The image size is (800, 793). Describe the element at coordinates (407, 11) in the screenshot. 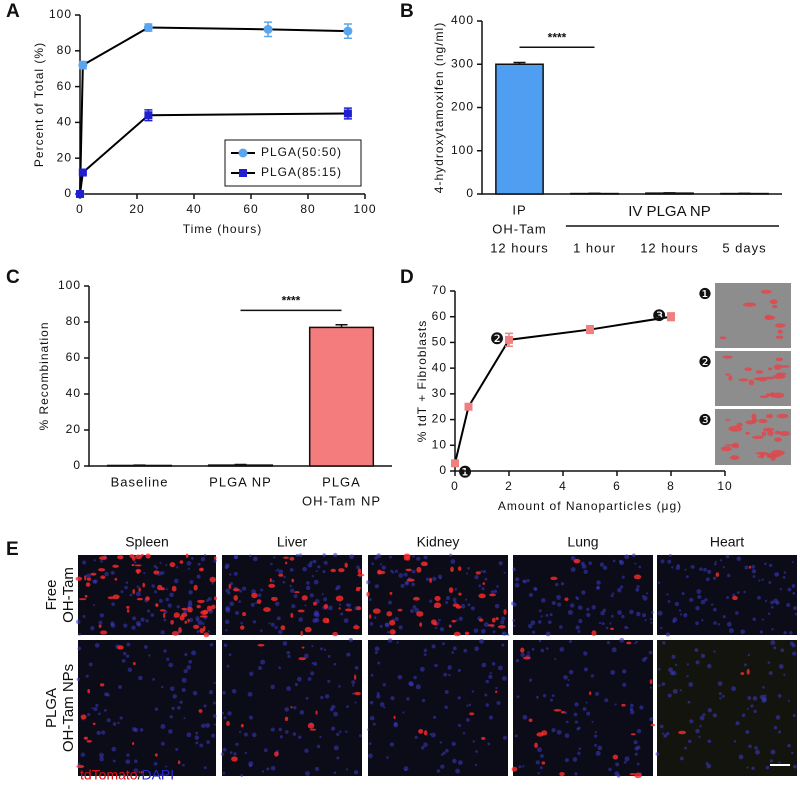

I see `panel-label: B` at that location.